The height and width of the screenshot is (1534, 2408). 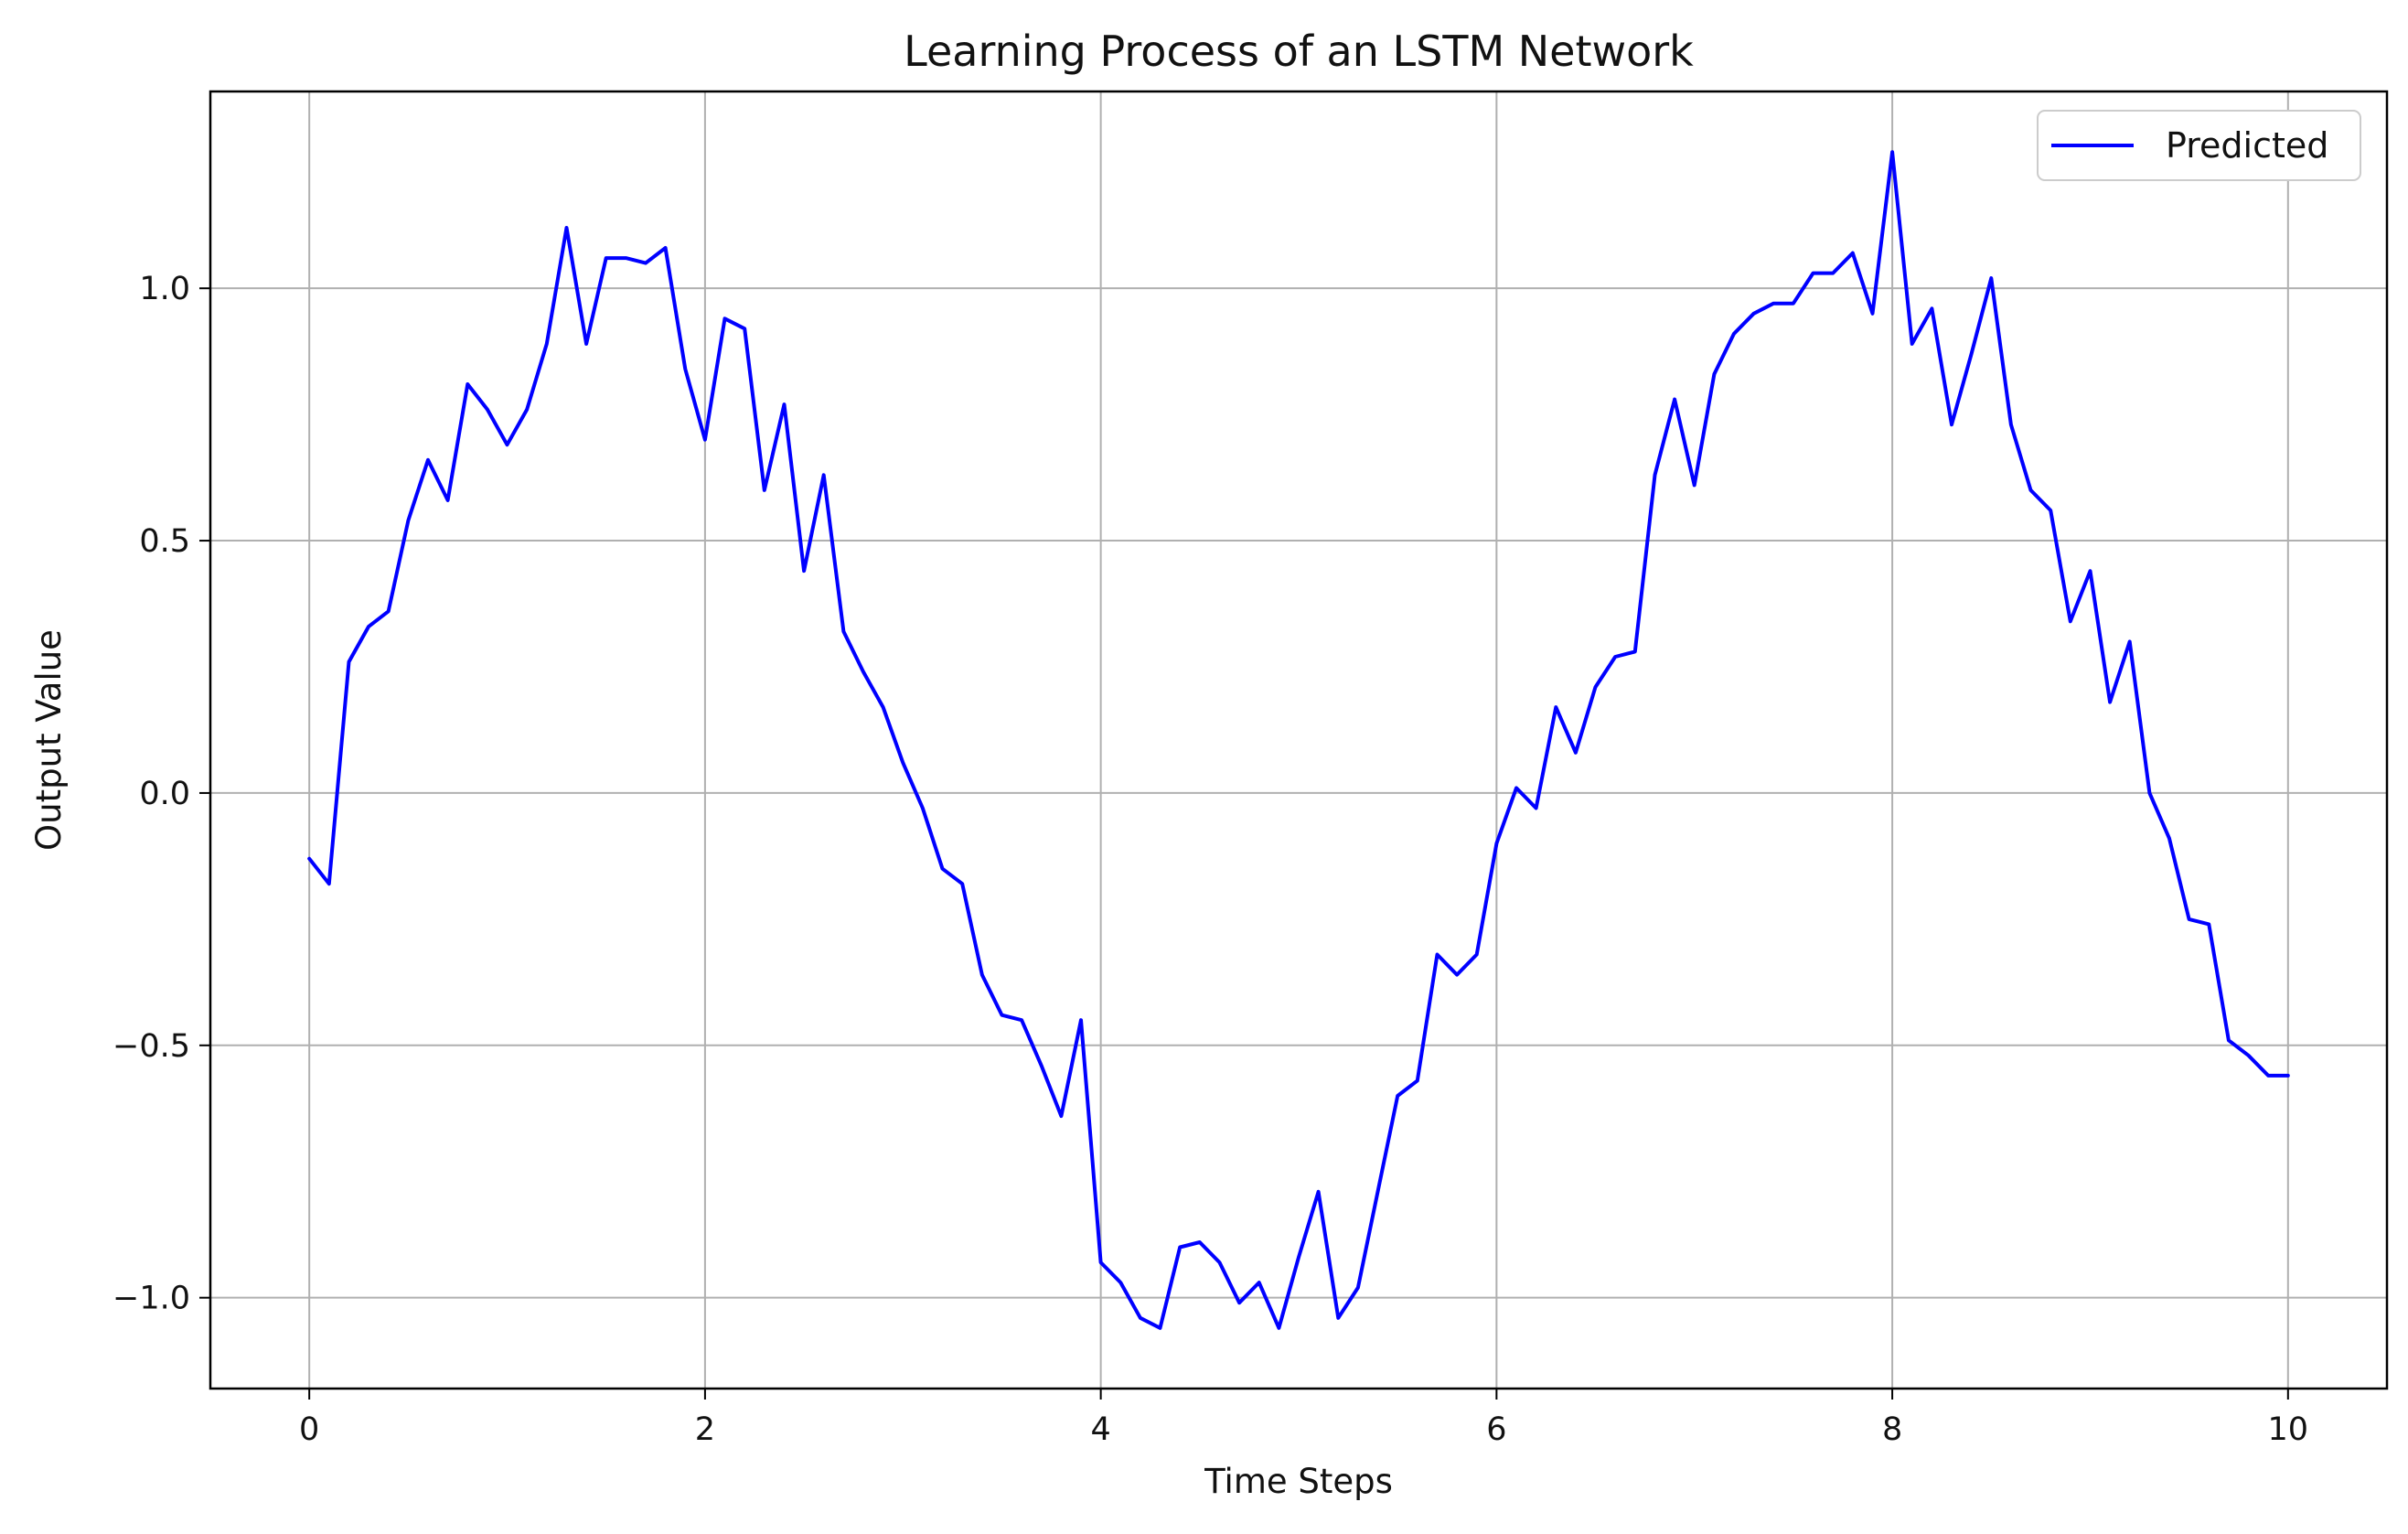 What do you see at coordinates (2247, 145) in the screenshot?
I see `legend-label-predicted: Predicted` at bounding box center [2247, 145].